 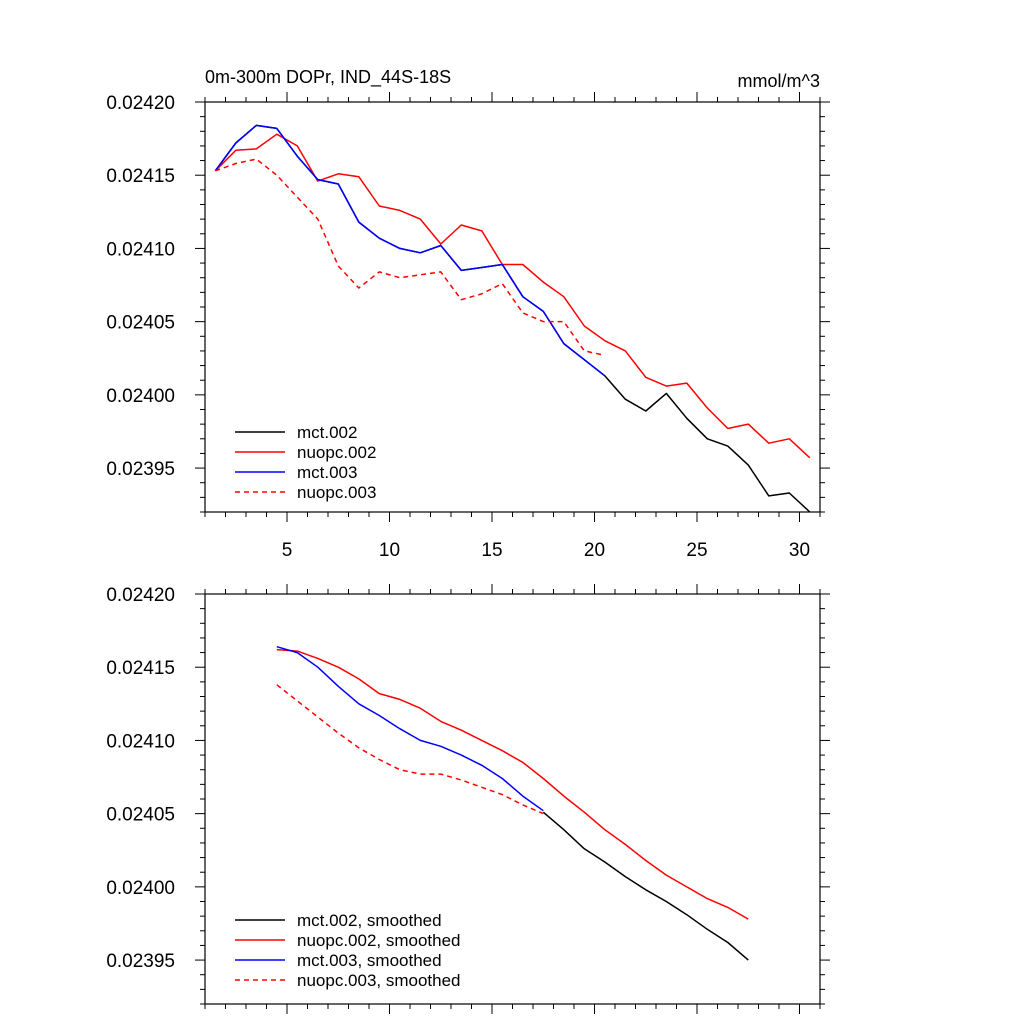 I want to click on bottom-y-tick-label: 0.02420, so click(x=140, y=595).